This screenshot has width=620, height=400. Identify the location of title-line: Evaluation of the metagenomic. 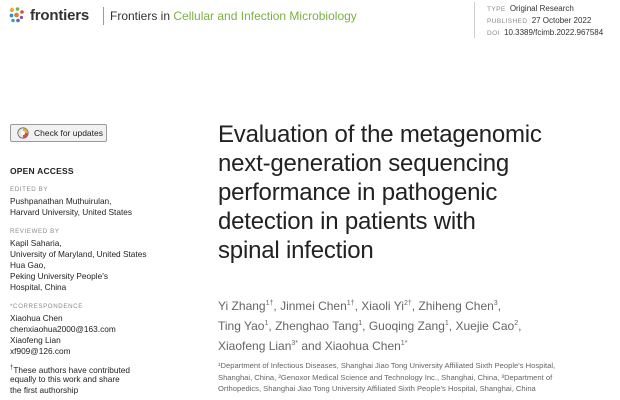
(380, 134).